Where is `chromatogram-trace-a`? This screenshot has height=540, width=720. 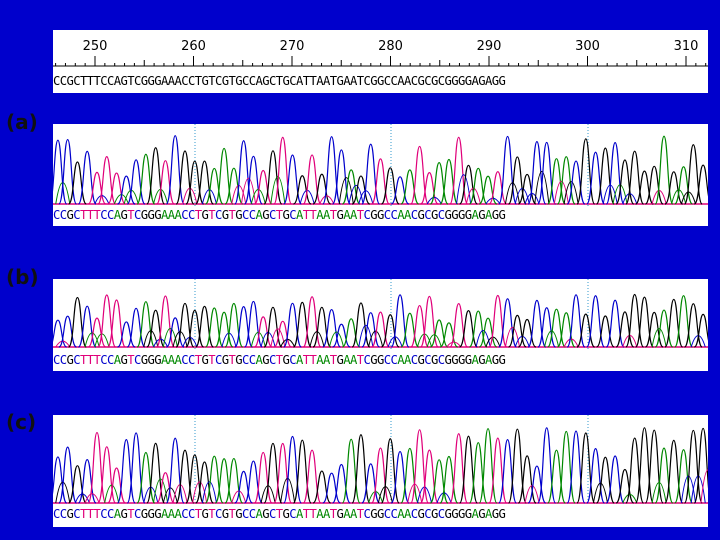
chromatogram-trace-a is located at coordinates (380, 165).